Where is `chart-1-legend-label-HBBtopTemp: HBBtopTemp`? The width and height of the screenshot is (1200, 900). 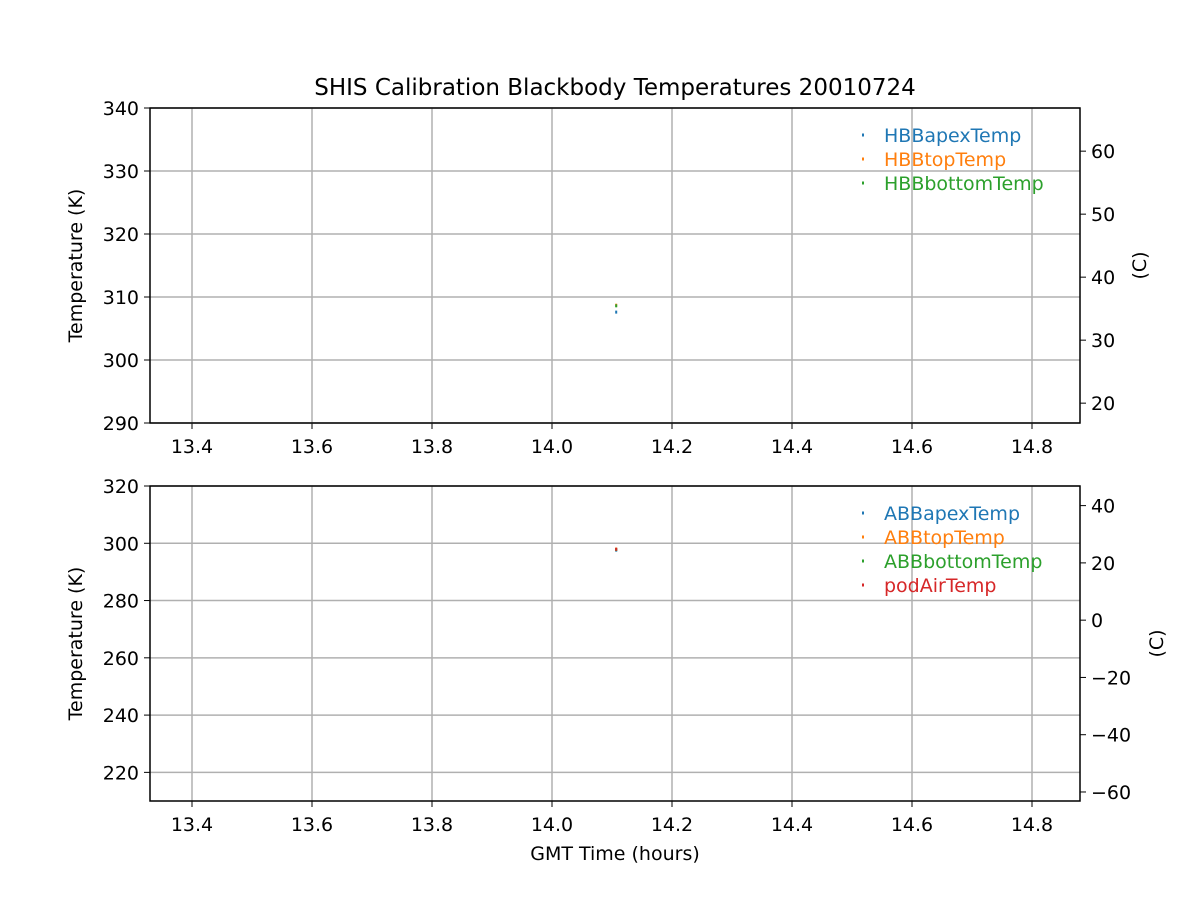 chart-1-legend-label-HBBtopTemp: HBBtopTemp is located at coordinates (945, 160).